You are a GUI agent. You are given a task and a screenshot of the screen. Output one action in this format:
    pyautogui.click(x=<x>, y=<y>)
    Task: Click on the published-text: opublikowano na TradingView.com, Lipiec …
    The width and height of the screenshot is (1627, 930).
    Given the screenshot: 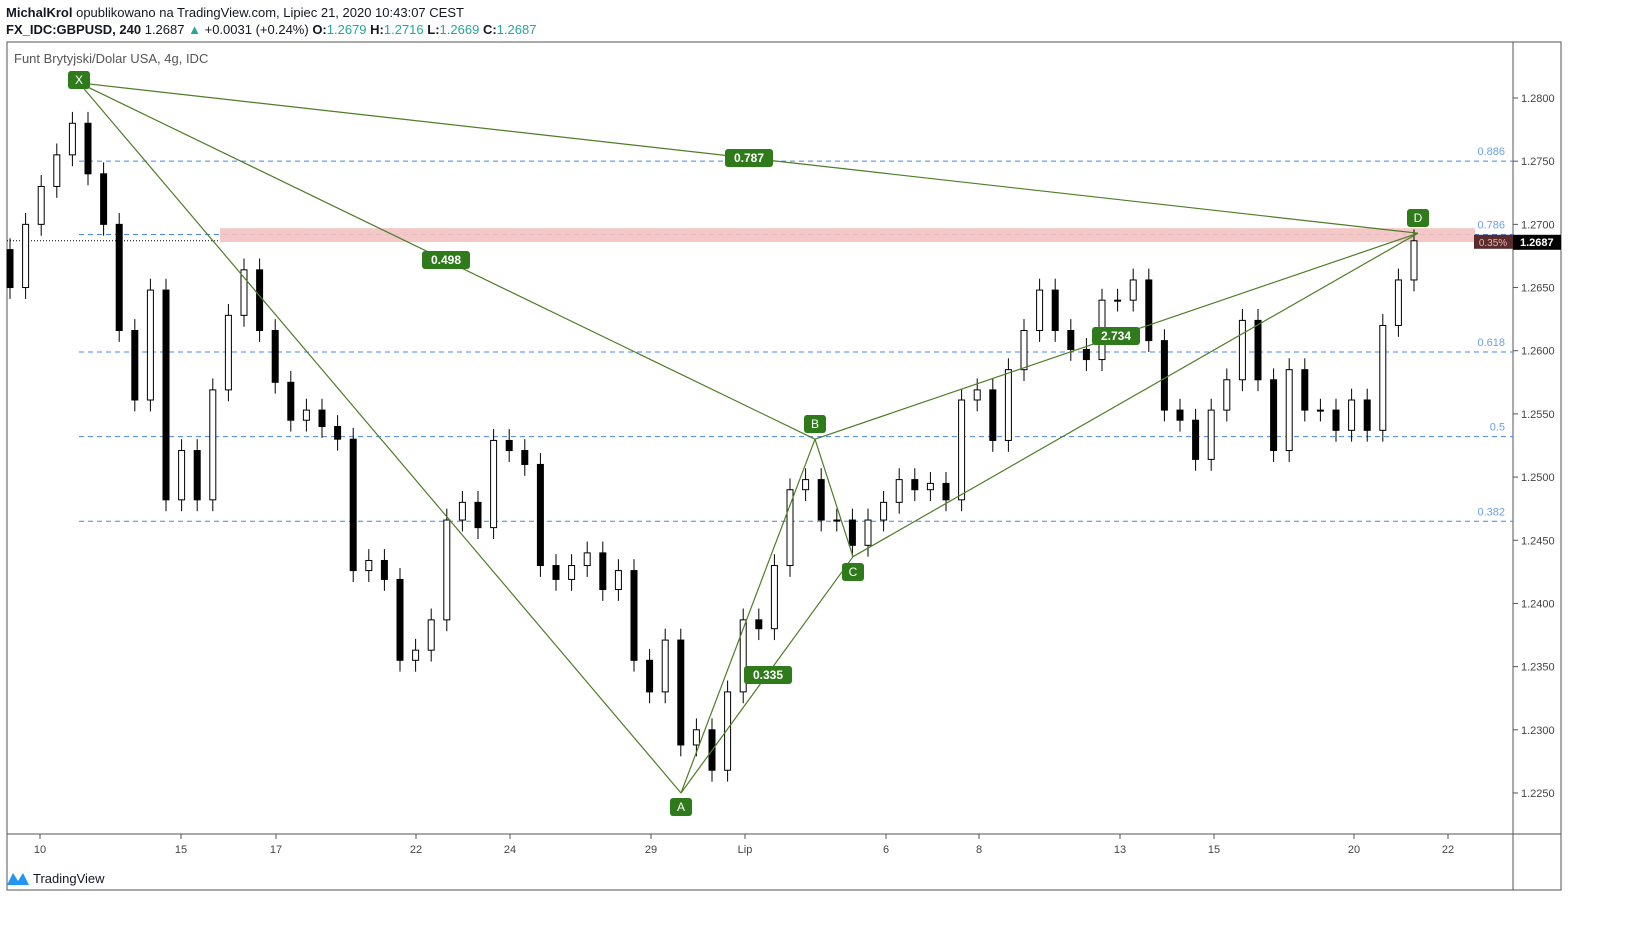 What is the action you would take?
    pyautogui.click(x=270, y=12)
    